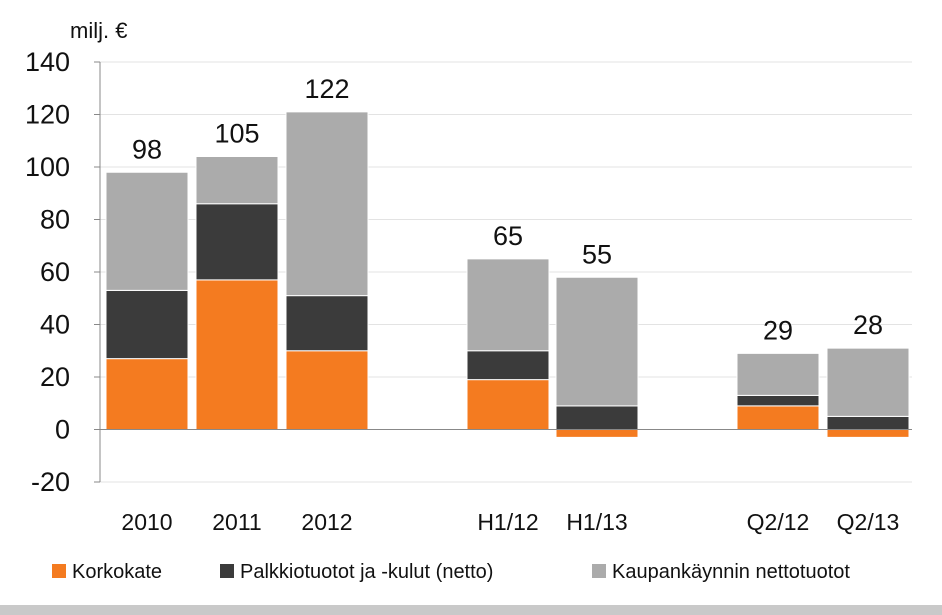 The image size is (942, 615). Describe the element at coordinates (55, 377) in the screenshot. I see `y-tick-label: 20` at that location.